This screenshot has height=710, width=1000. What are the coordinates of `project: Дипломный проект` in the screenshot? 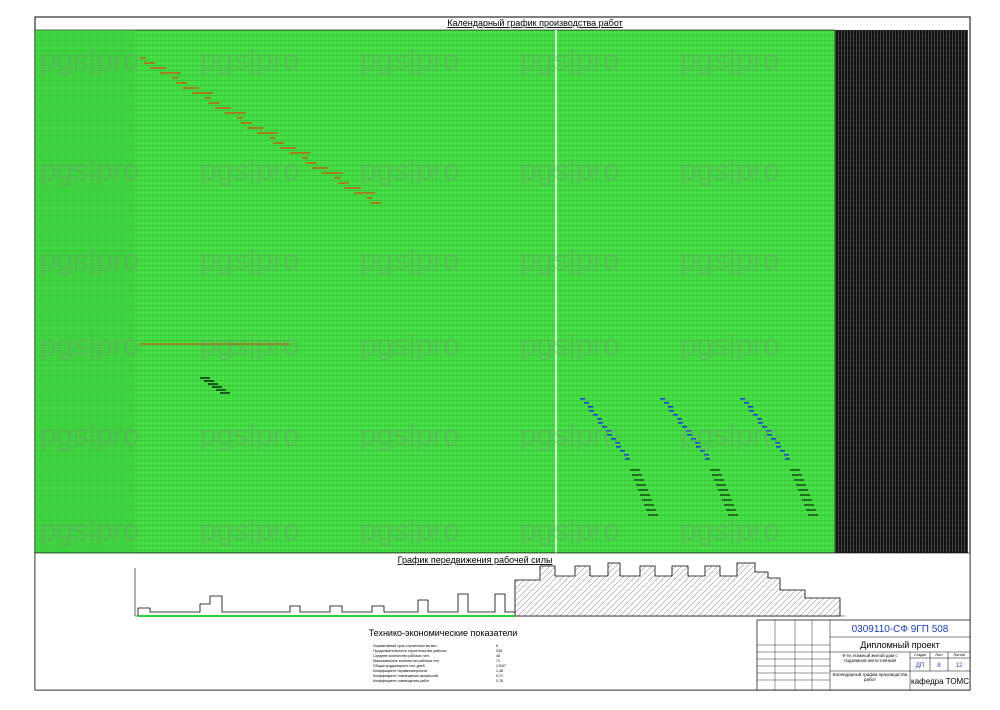 It's located at (900, 645).